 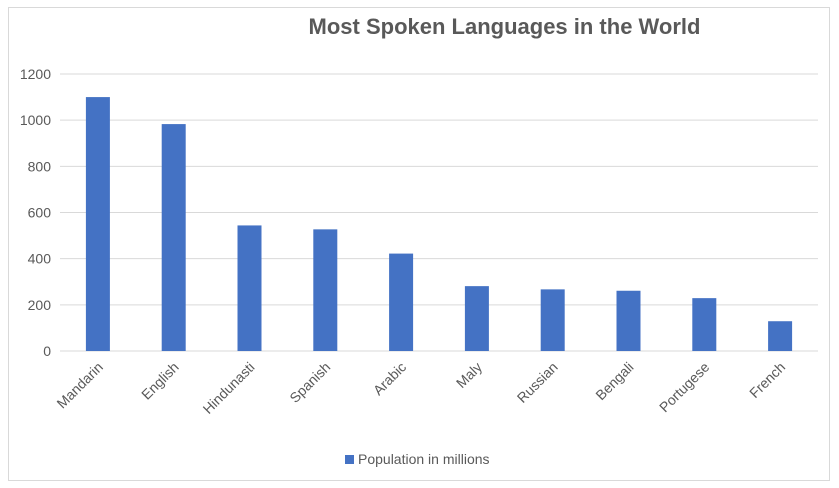 What do you see at coordinates (780, 336) in the screenshot?
I see `bar-french` at bounding box center [780, 336].